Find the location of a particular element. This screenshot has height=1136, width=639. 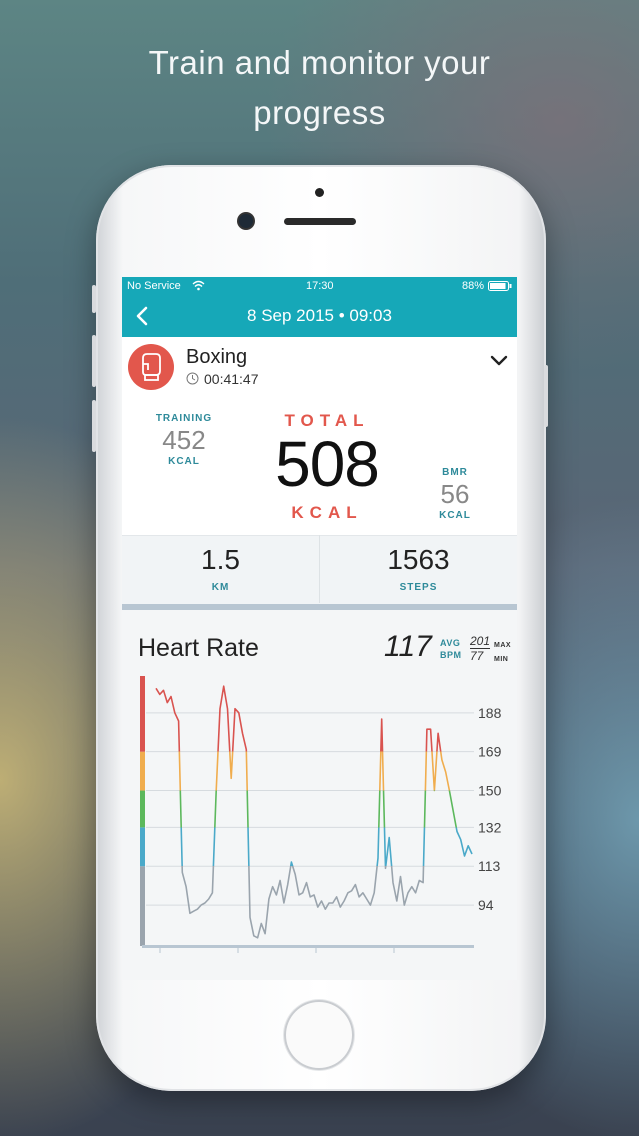

carrier-label: No Service is located at coordinates (154, 286).